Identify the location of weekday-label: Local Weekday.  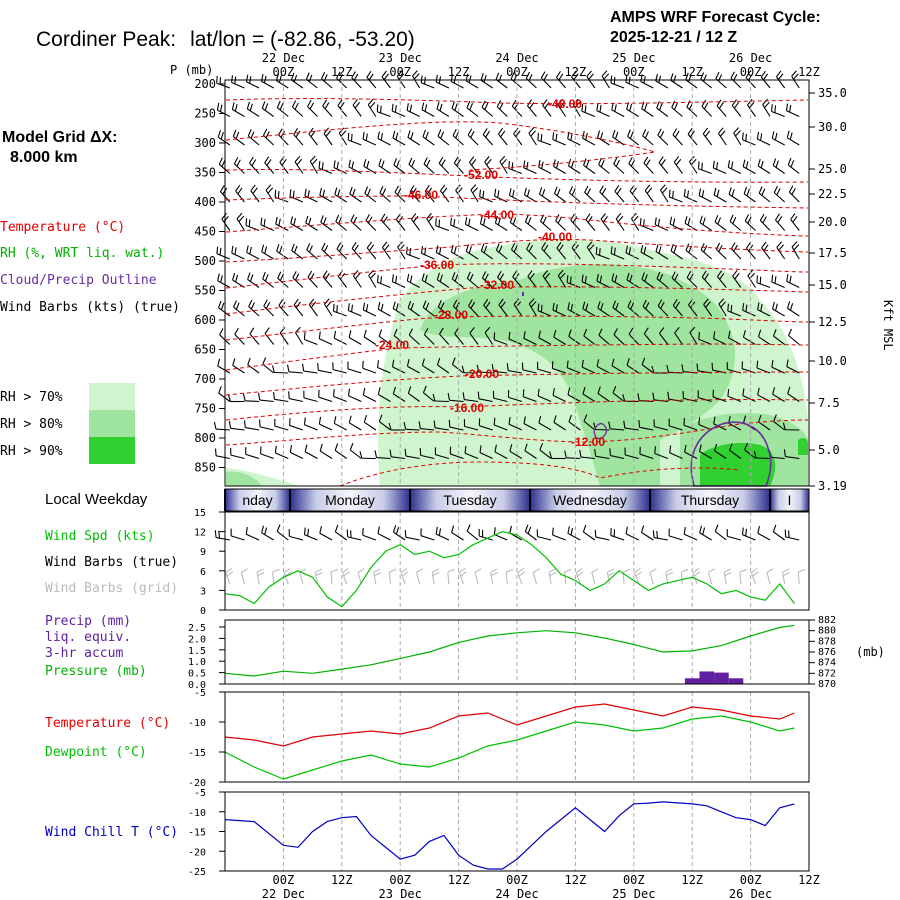
(96, 499).